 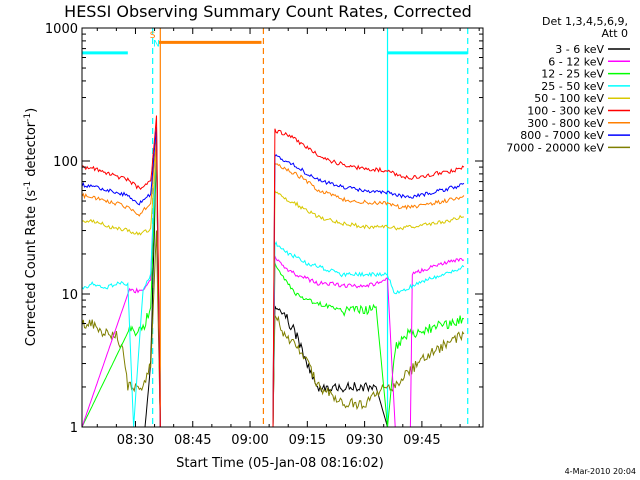 I want to click on legend-label-7: 800 - 7000 keV, so click(x=562, y=135).